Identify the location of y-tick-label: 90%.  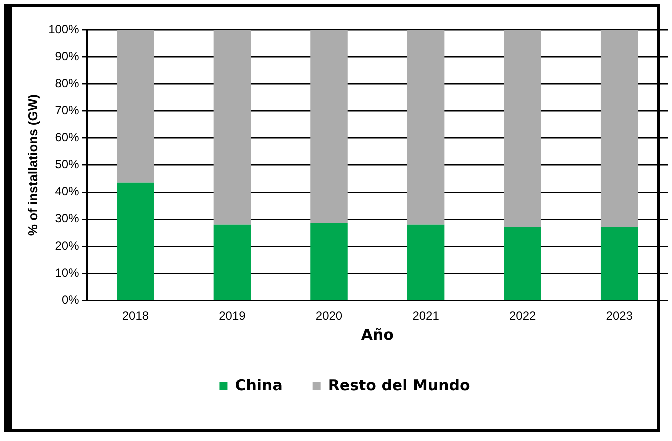
(67, 56).